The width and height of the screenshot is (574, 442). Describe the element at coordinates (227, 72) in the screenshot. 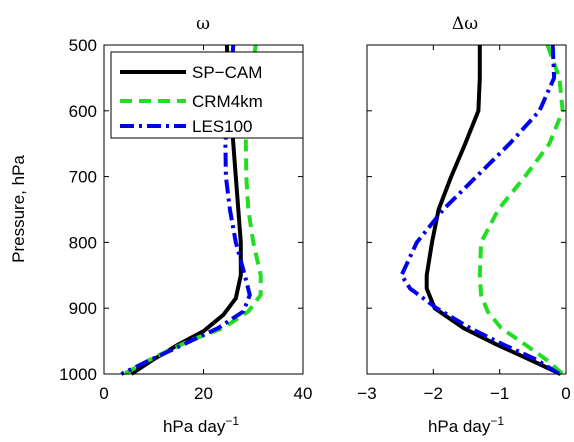

I see `legend-label-spcam: SP−CAM` at that location.